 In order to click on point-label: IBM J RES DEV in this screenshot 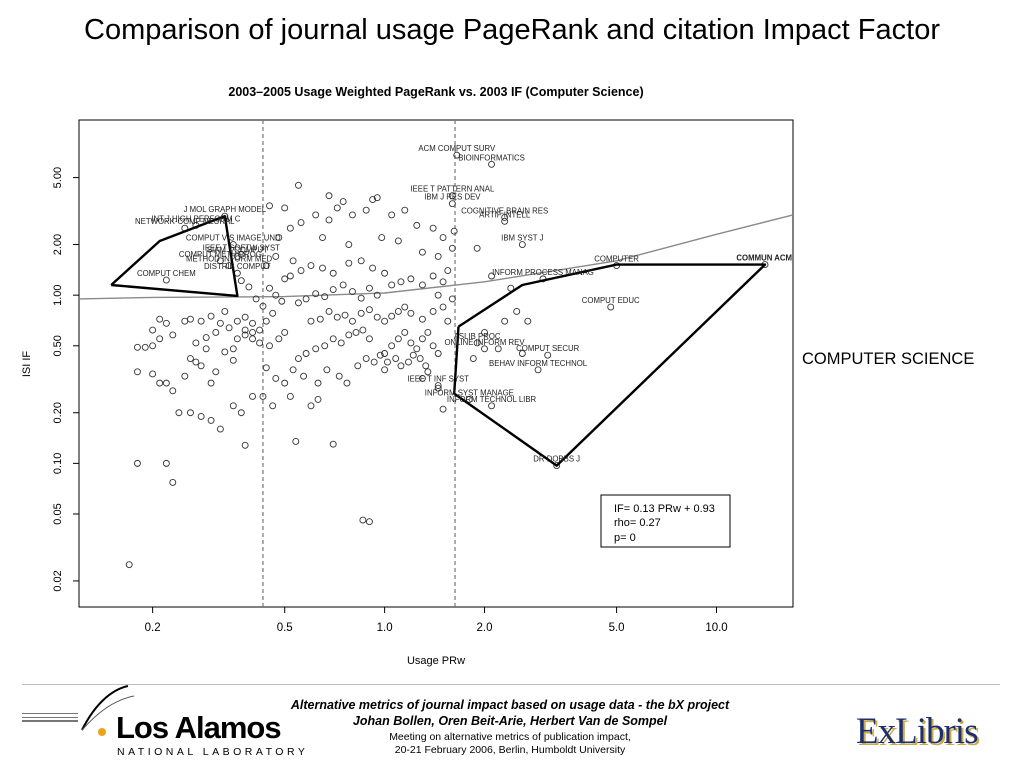, I will do `click(452, 197)`.